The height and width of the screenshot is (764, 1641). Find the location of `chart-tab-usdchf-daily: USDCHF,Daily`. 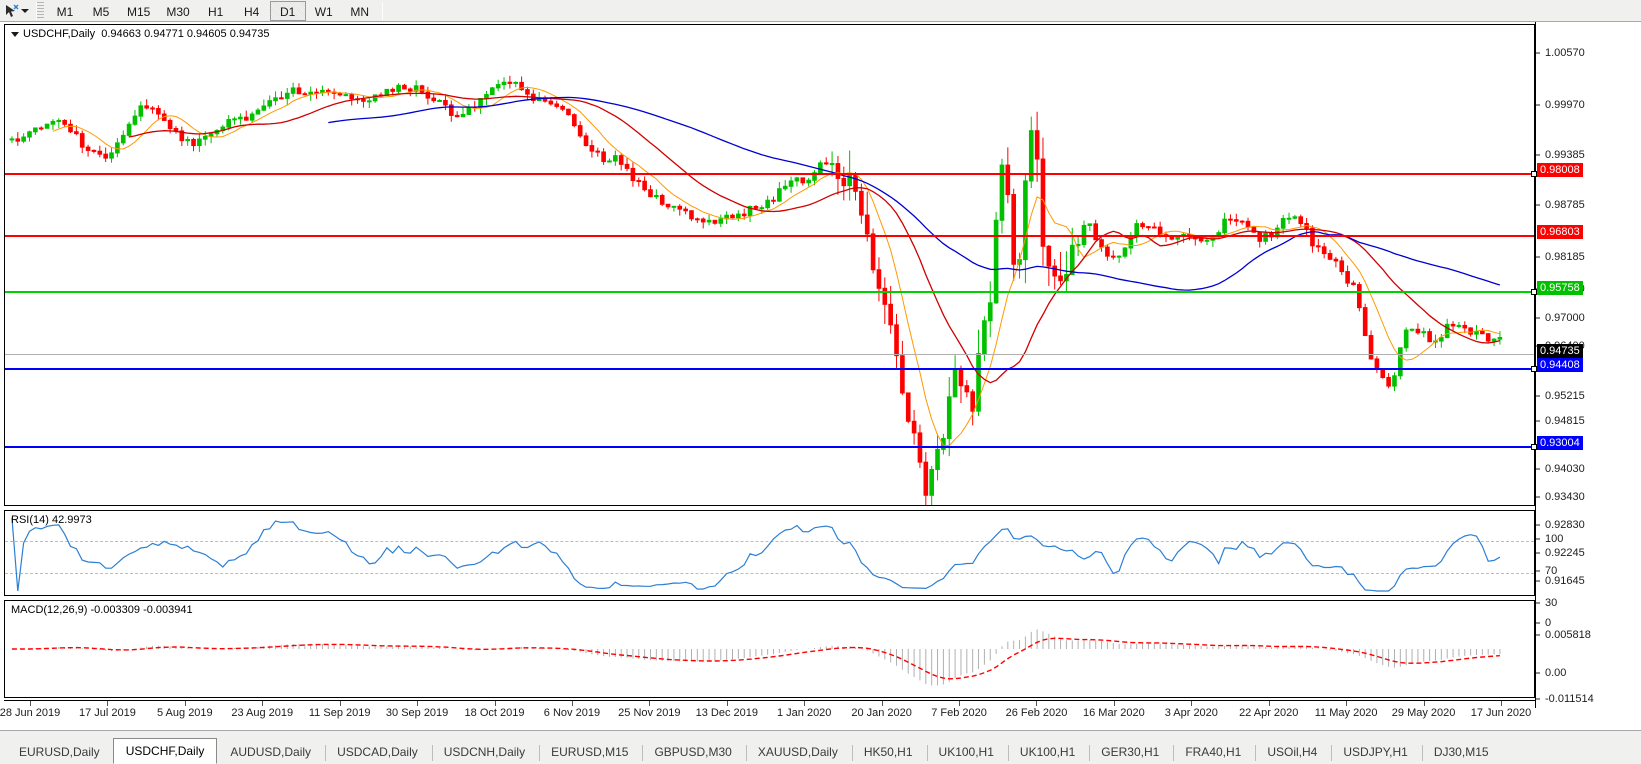

chart-tab-usdchf-daily: USDCHF,Daily is located at coordinates (165, 751).